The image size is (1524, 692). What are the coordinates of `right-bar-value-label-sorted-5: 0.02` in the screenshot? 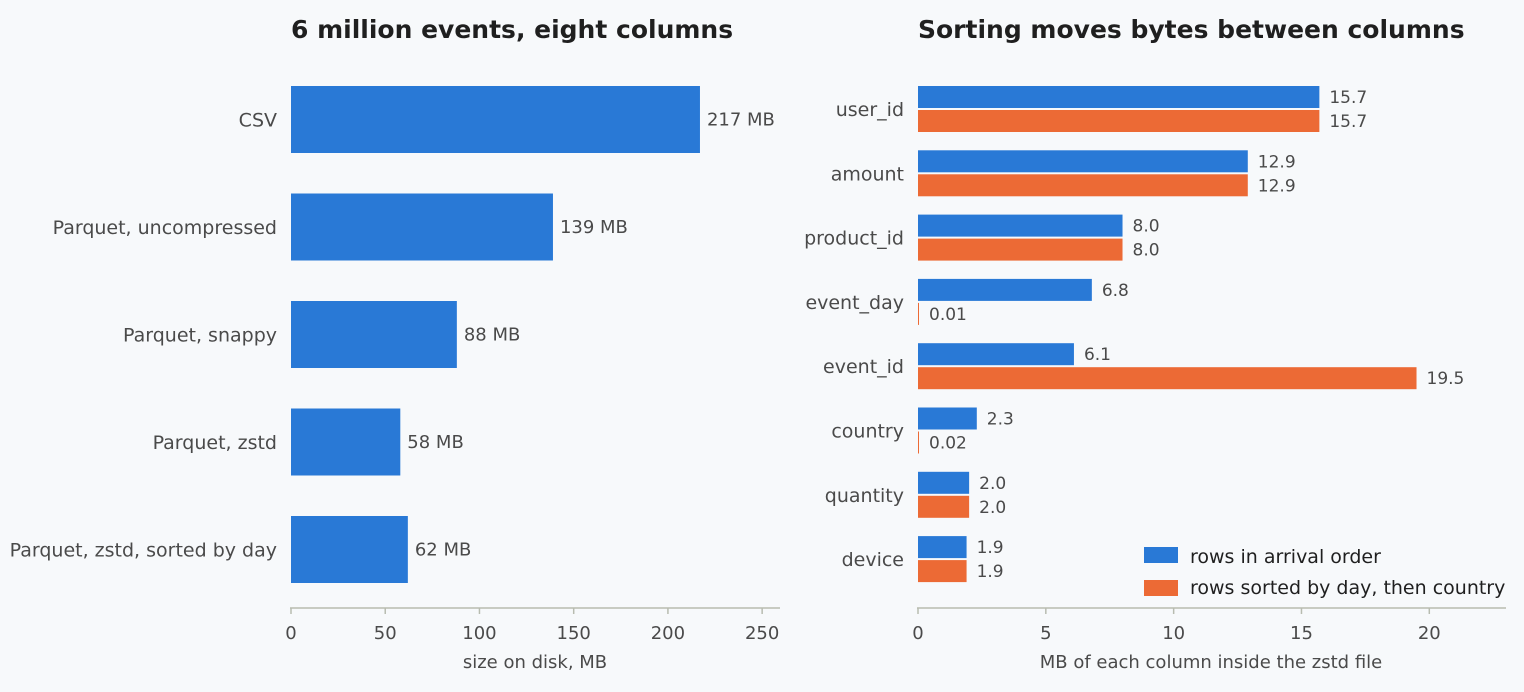 It's located at (948, 444).